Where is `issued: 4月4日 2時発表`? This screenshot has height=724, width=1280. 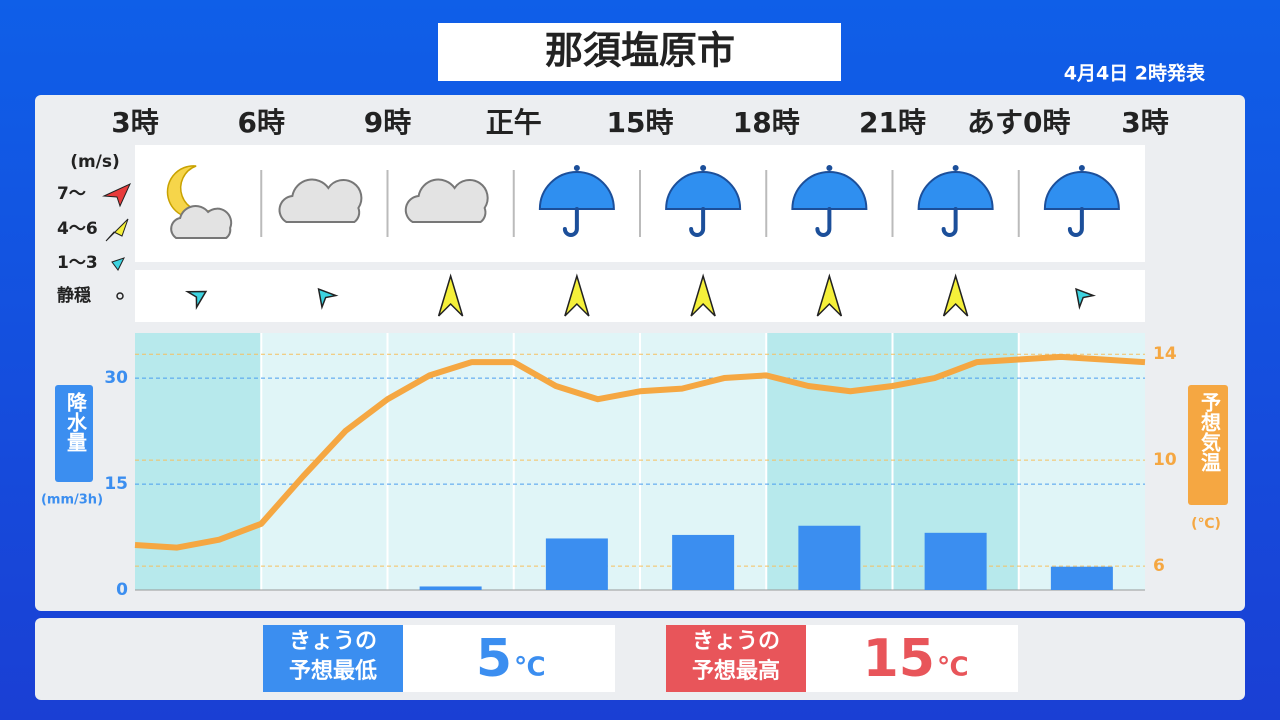 issued: 4月4日 2時発表 is located at coordinates (1135, 73).